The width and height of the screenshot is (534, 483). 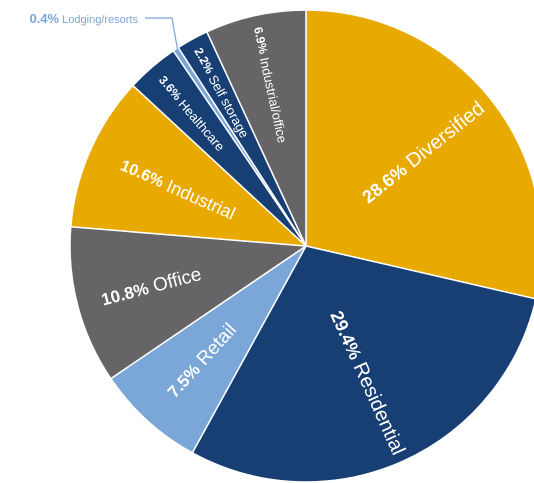 What do you see at coordinates (189, 302) in the screenshot?
I see `pie-slice-office` at bounding box center [189, 302].